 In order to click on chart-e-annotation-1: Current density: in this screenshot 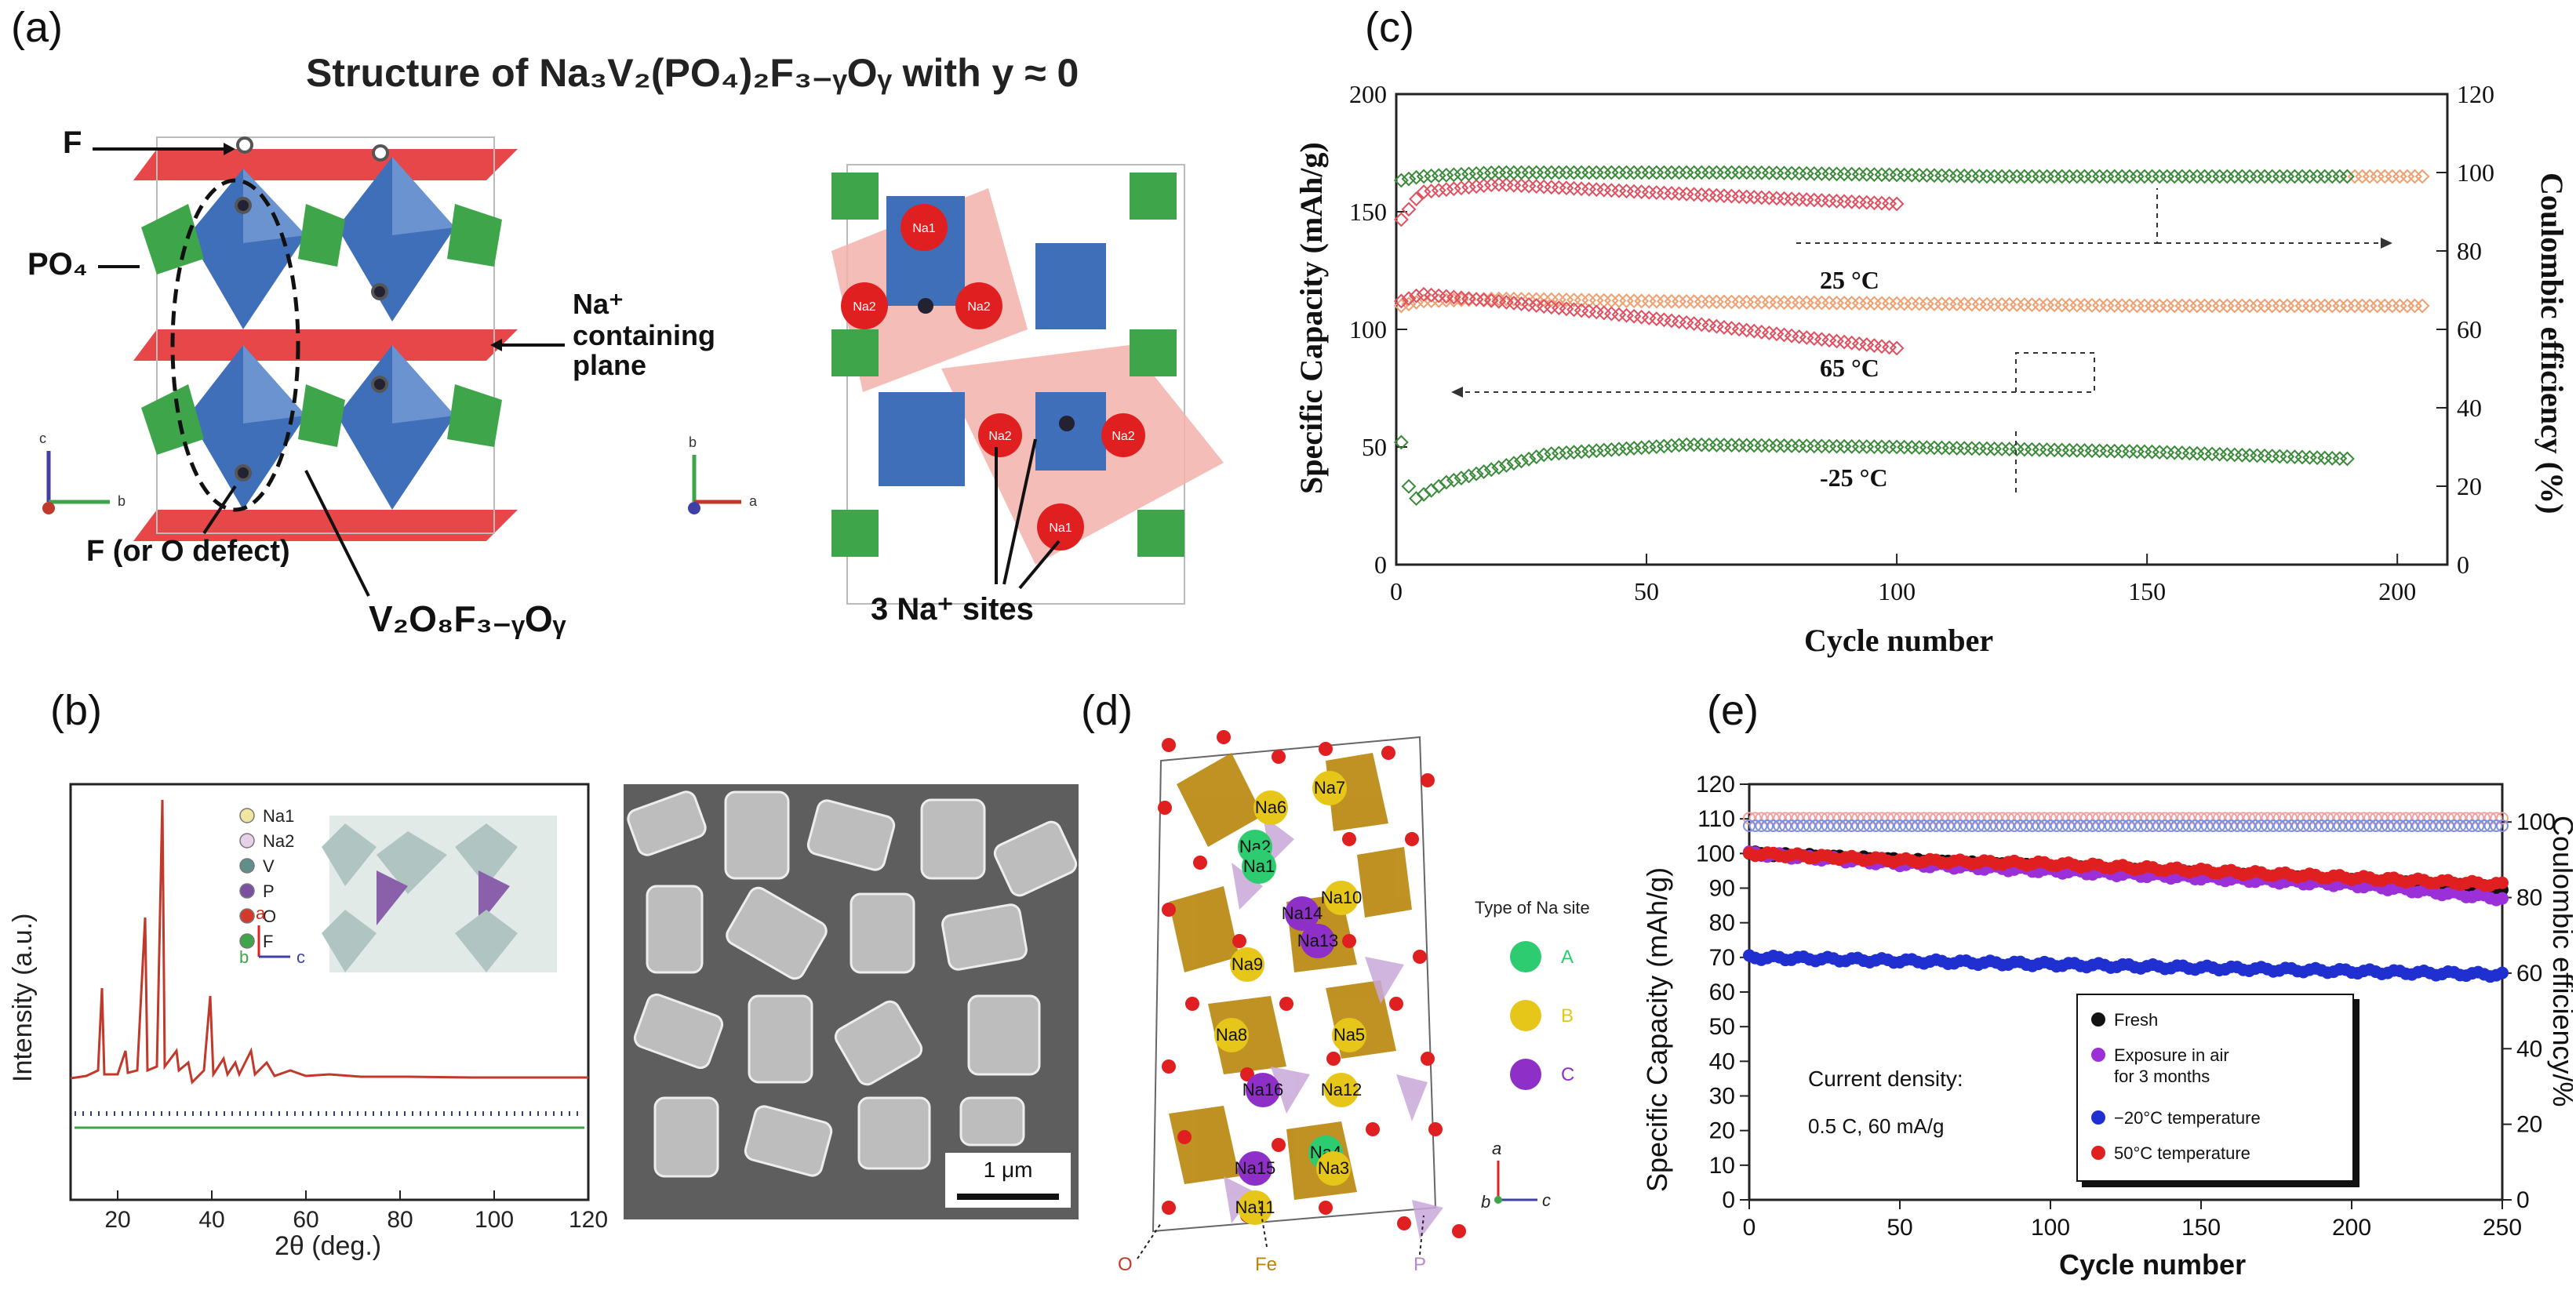, I will do `click(1885, 1079)`.